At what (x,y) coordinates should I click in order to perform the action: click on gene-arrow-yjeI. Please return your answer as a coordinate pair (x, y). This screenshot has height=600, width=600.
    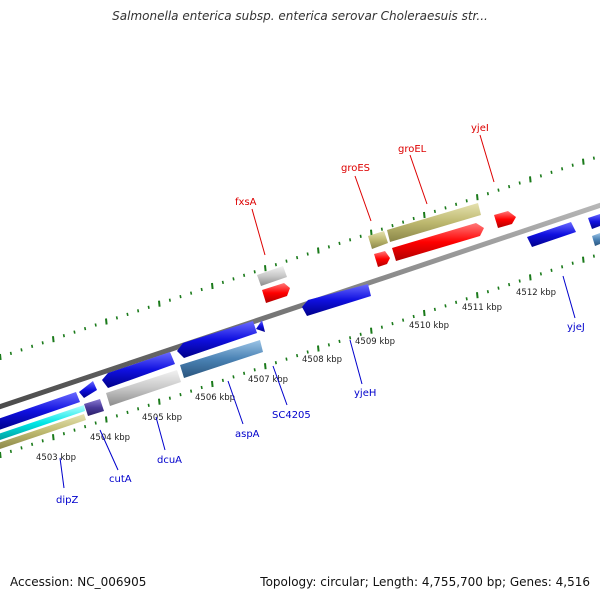
    Looking at the image, I should click on (505, 219).